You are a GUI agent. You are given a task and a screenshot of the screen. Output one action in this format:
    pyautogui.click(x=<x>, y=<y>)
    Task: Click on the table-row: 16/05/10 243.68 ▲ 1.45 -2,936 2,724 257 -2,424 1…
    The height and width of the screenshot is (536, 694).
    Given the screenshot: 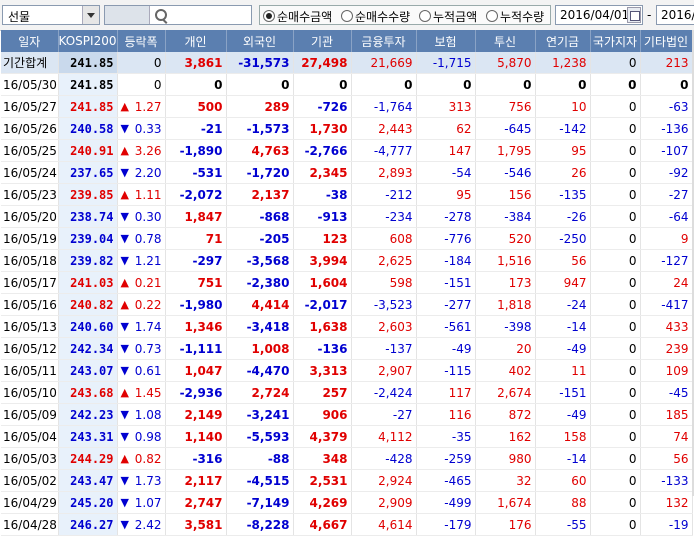 What is the action you would take?
    pyautogui.click(x=347, y=392)
    